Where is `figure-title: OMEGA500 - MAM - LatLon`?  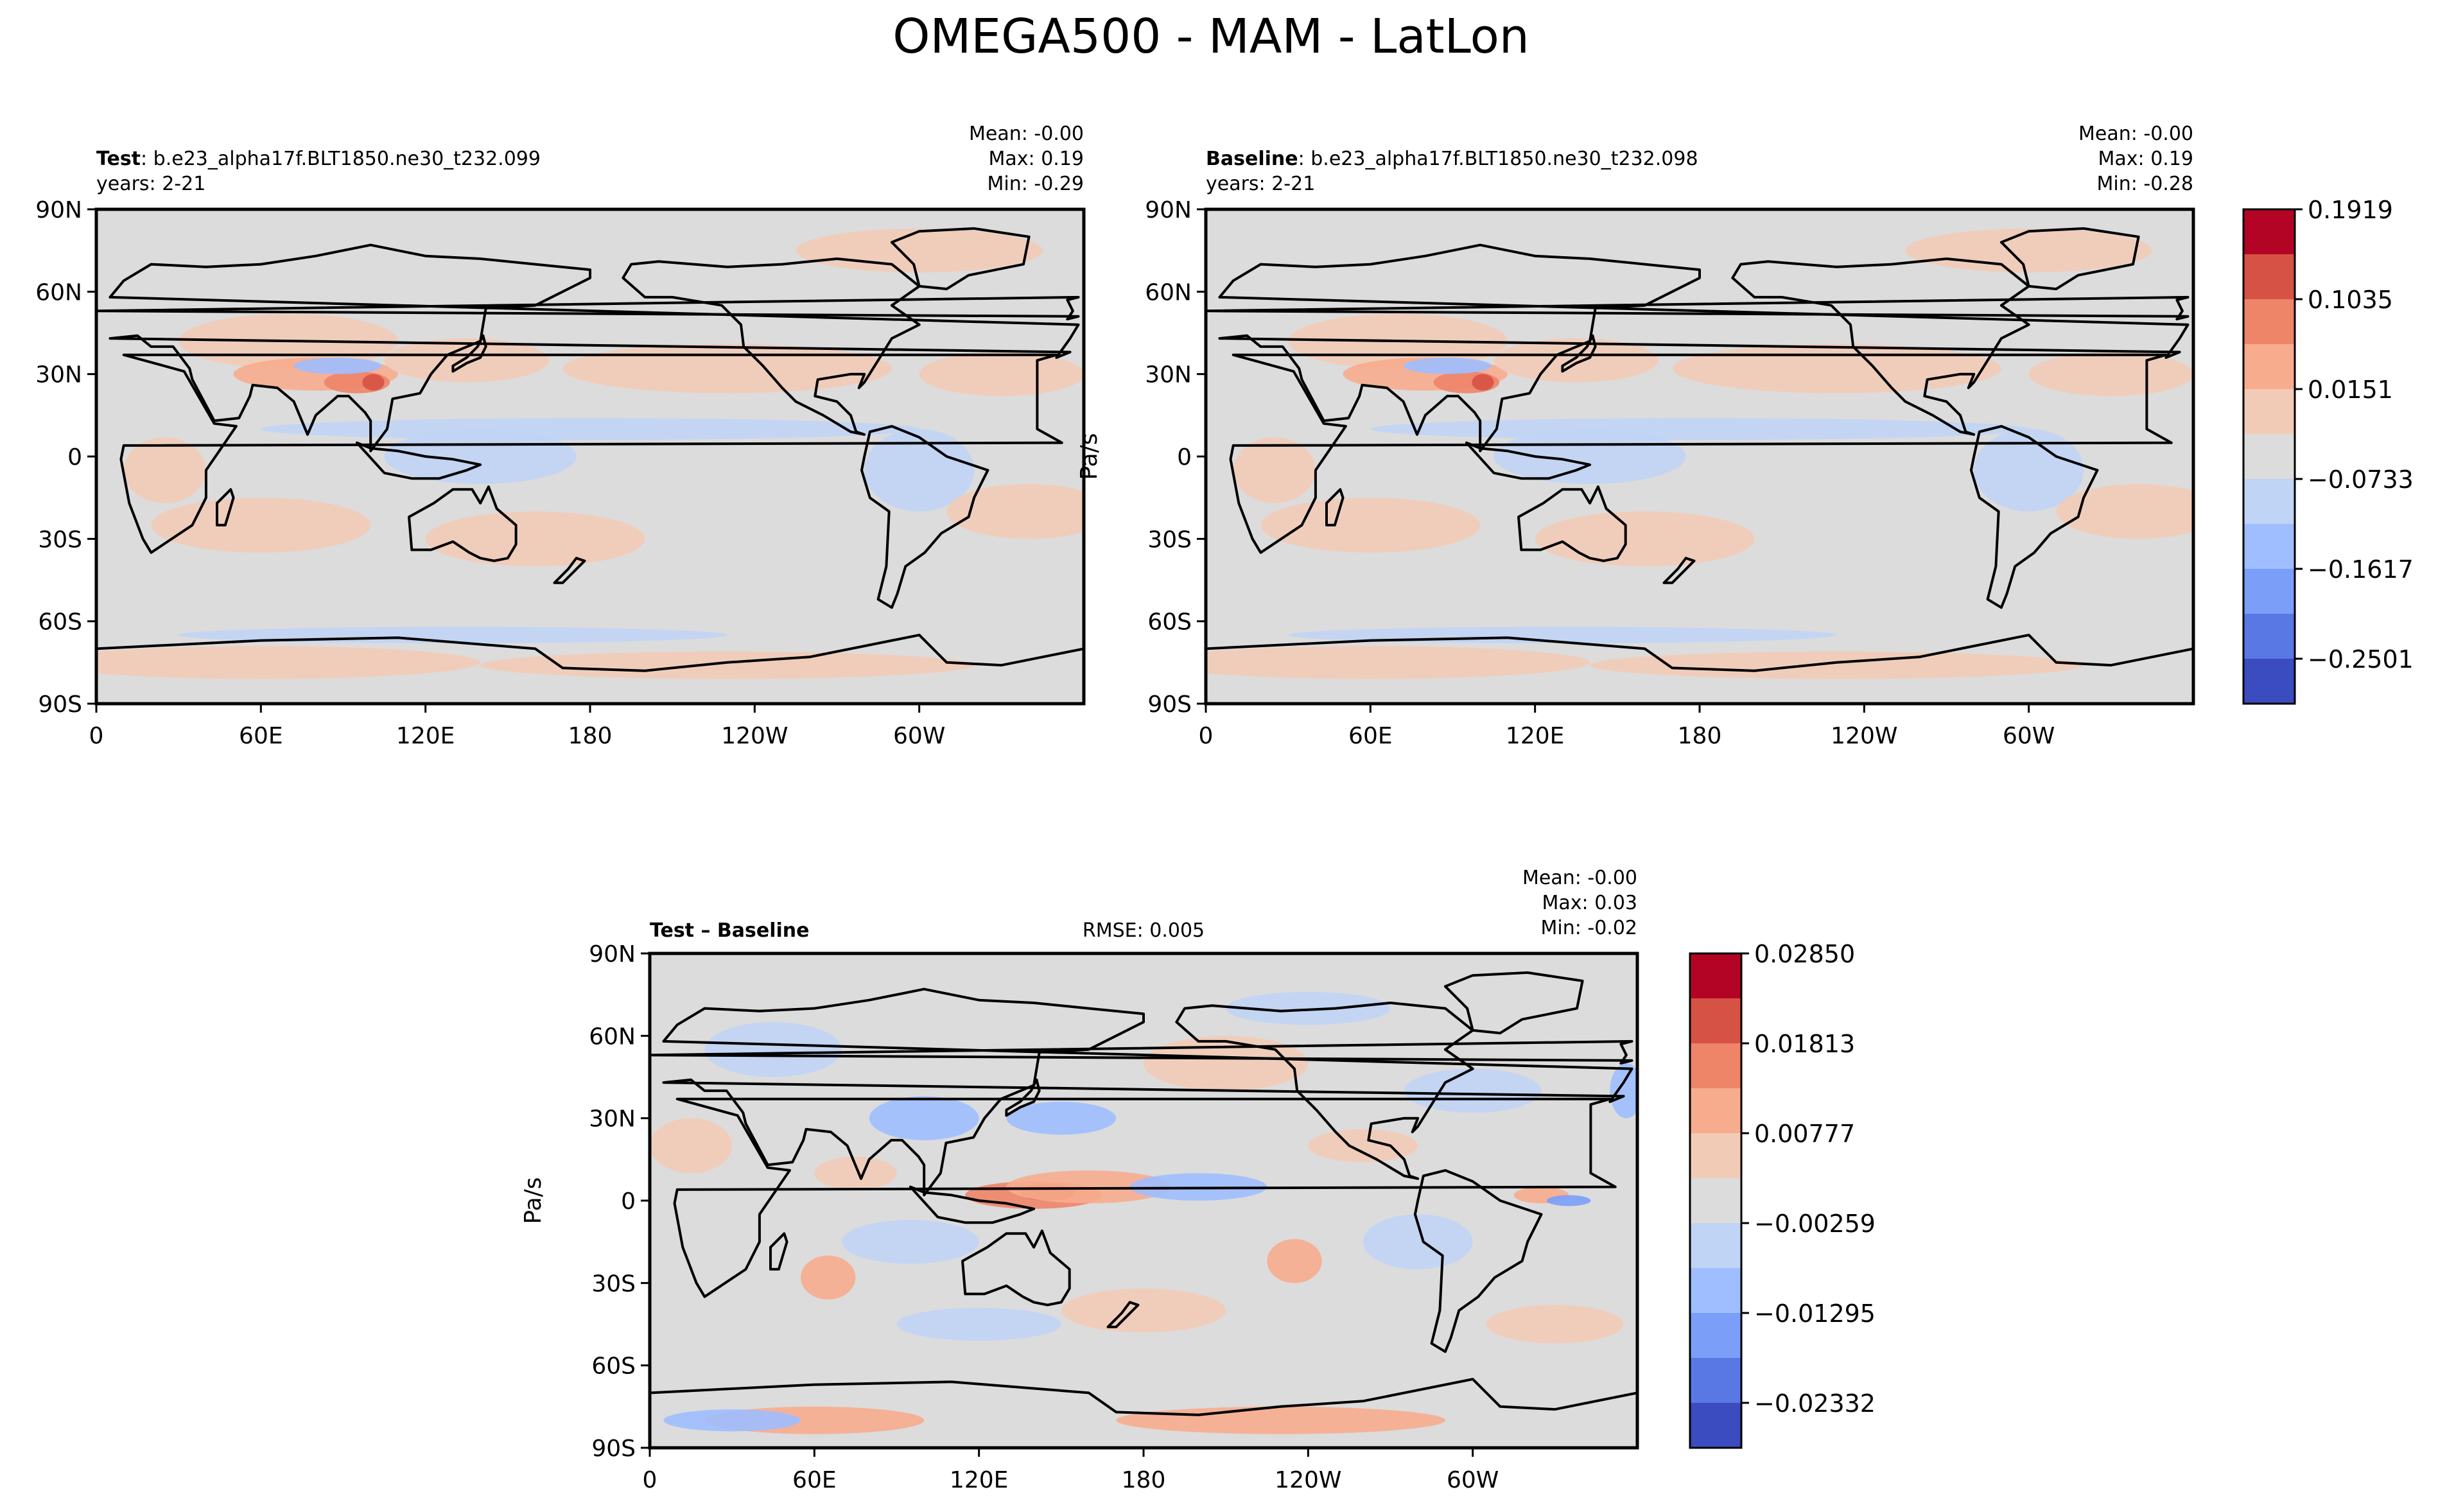
figure-title: OMEGA500 - MAM - LatLon is located at coordinates (1210, 36).